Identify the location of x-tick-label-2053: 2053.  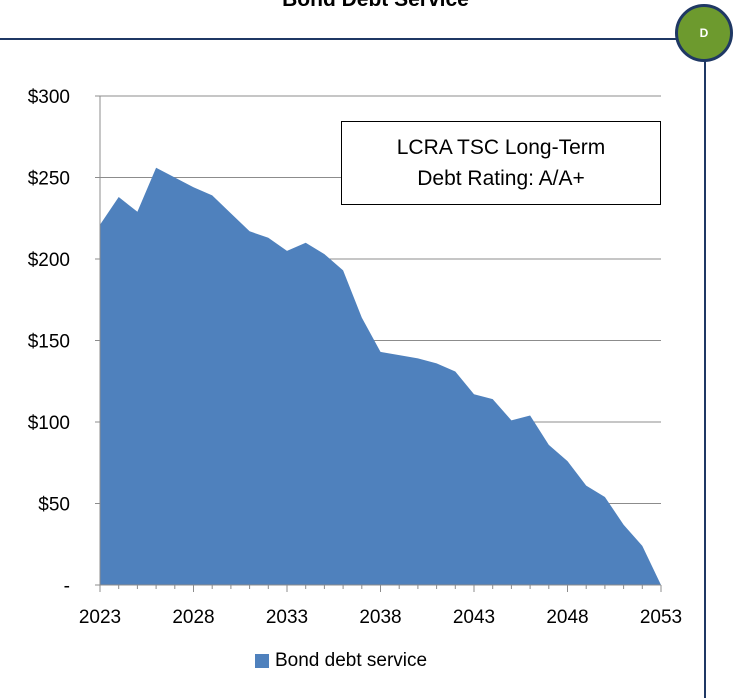
(661, 617).